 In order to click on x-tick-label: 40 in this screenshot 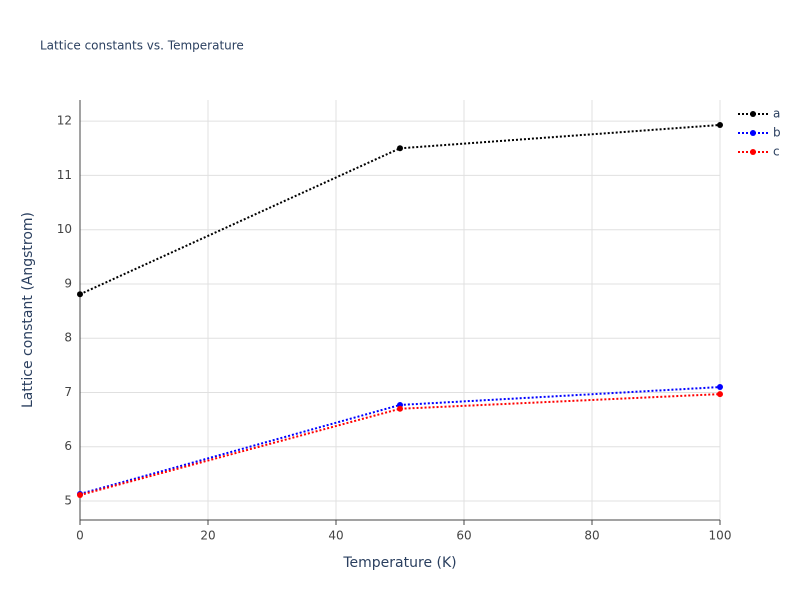, I will do `click(335, 536)`.